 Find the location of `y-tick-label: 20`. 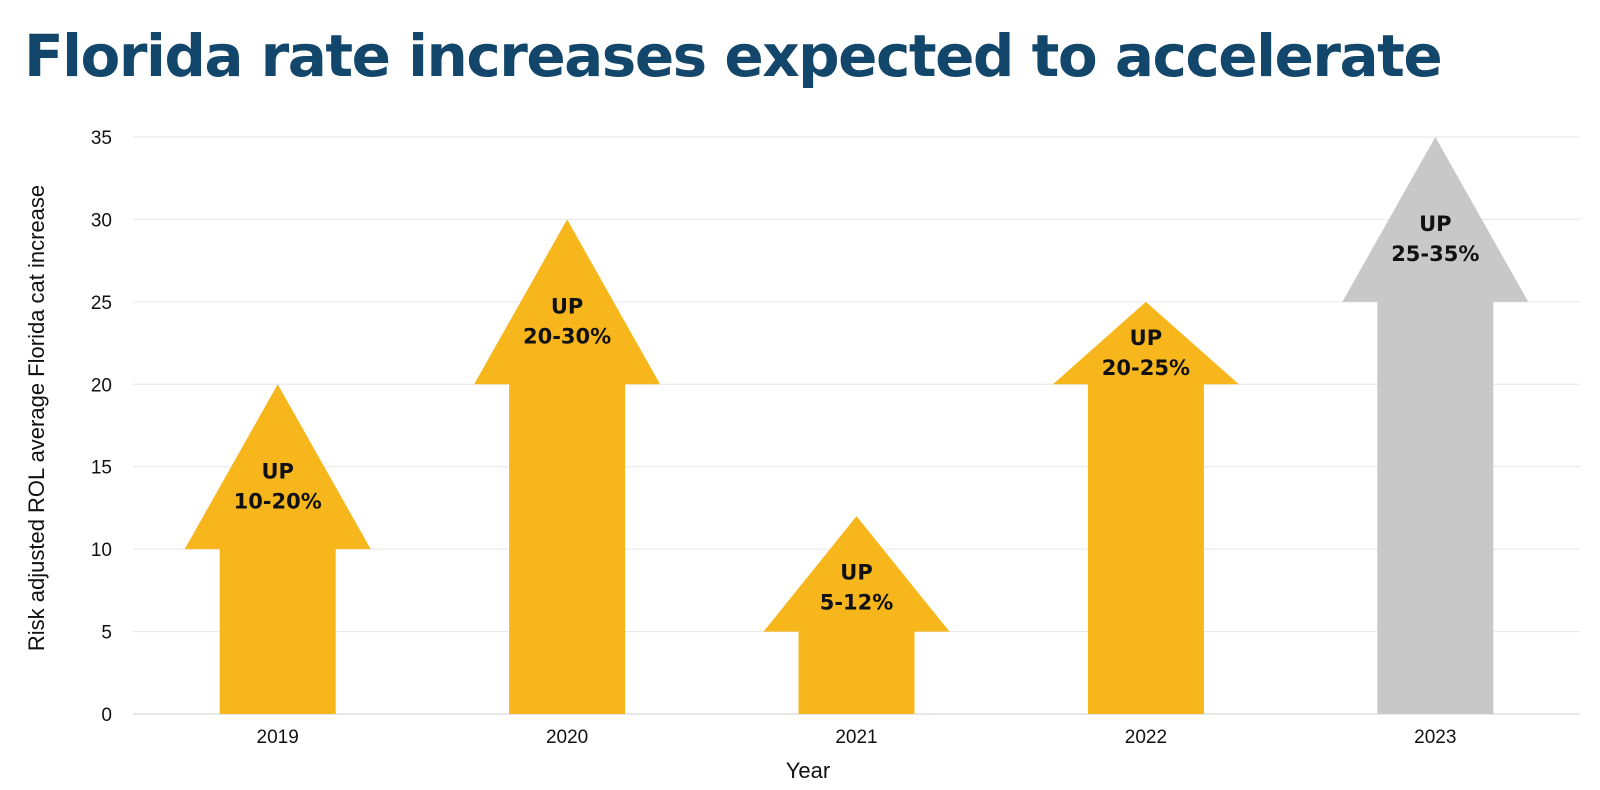

y-tick-label: 20 is located at coordinates (101, 385).